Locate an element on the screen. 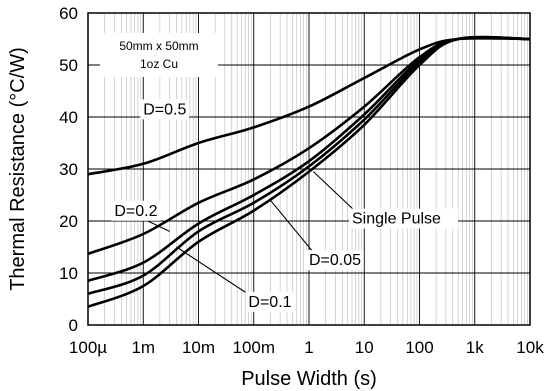 This screenshot has width=552, height=391. inset-box-background is located at coordinates (159, 55).